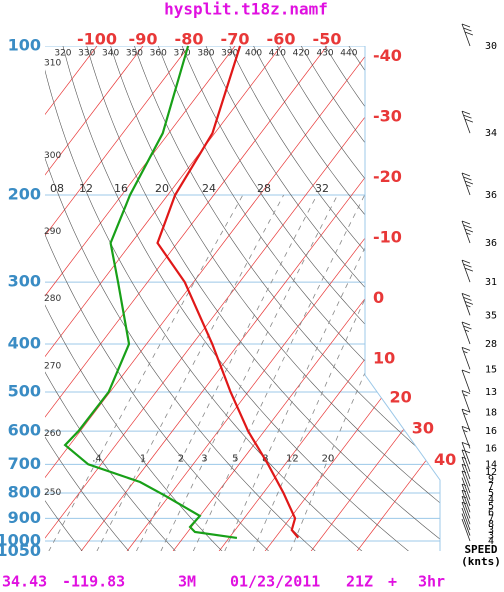  I want to click on dry-adiabat-label: 390, so click(229, 54).